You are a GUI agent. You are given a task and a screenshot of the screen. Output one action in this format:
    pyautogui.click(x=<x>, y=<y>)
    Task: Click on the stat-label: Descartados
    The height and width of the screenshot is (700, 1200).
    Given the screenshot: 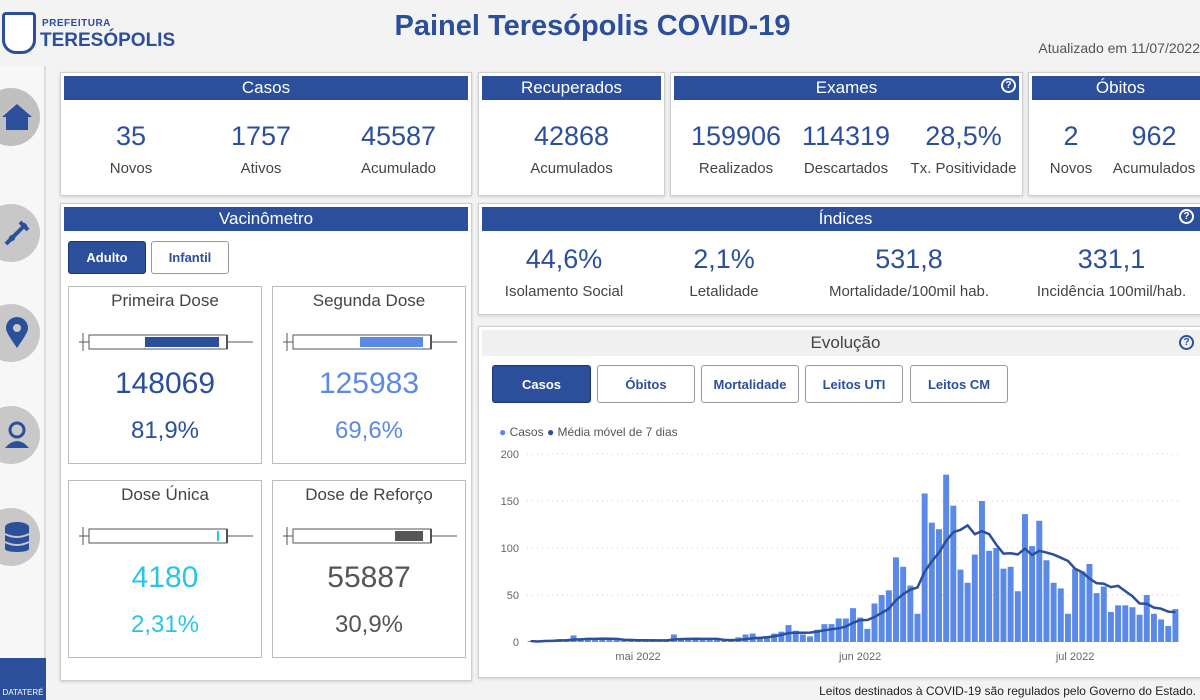 What is the action you would take?
    pyautogui.click(x=846, y=168)
    